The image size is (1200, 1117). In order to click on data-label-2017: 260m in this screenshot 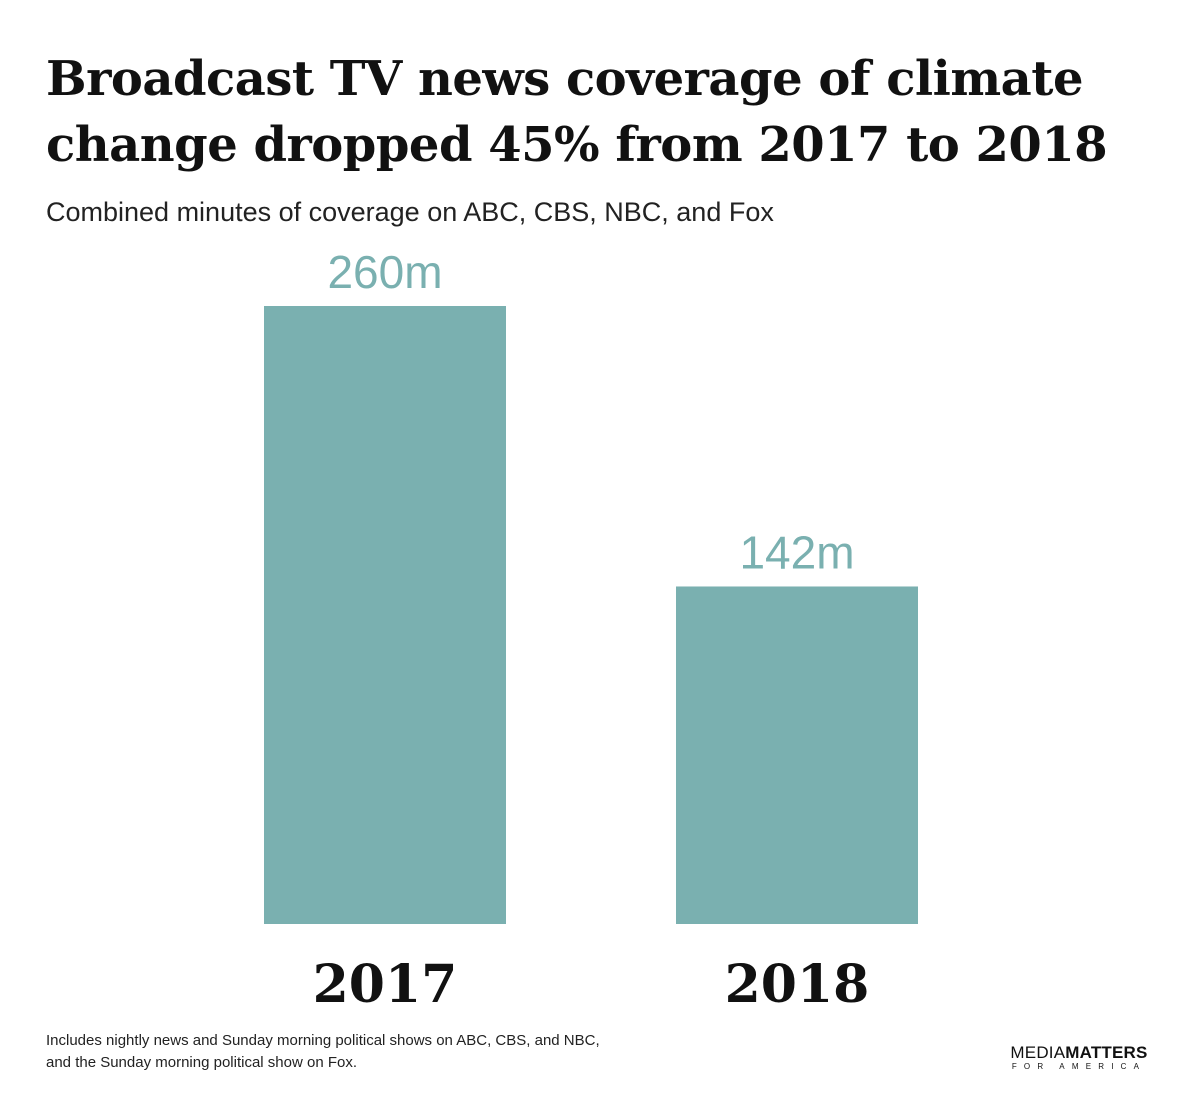, I will do `click(384, 272)`.